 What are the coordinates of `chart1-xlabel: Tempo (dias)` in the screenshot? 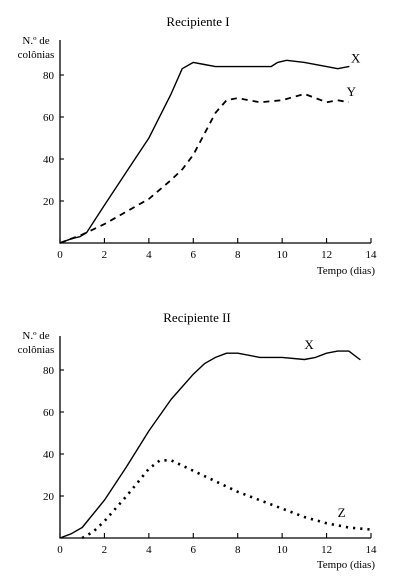 It's located at (346, 271).